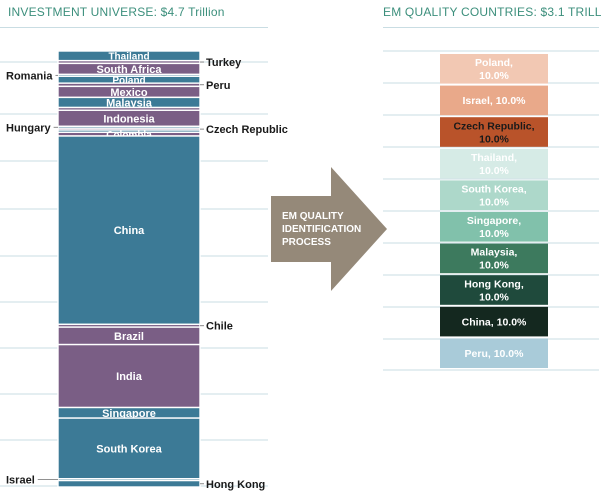 The height and width of the screenshot is (501, 601). I want to click on segment-label-china-14: China, so click(129, 231).